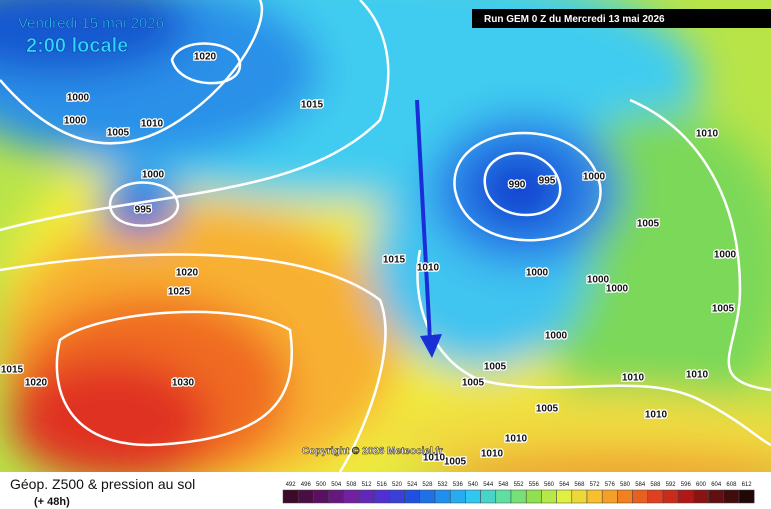 The width and height of the screenshot is (771, 509). Describe the element at coordinates (372, 451) in the screenshot. I see `copyright: Copyright © 2026 Meteociel.fr` at that location.